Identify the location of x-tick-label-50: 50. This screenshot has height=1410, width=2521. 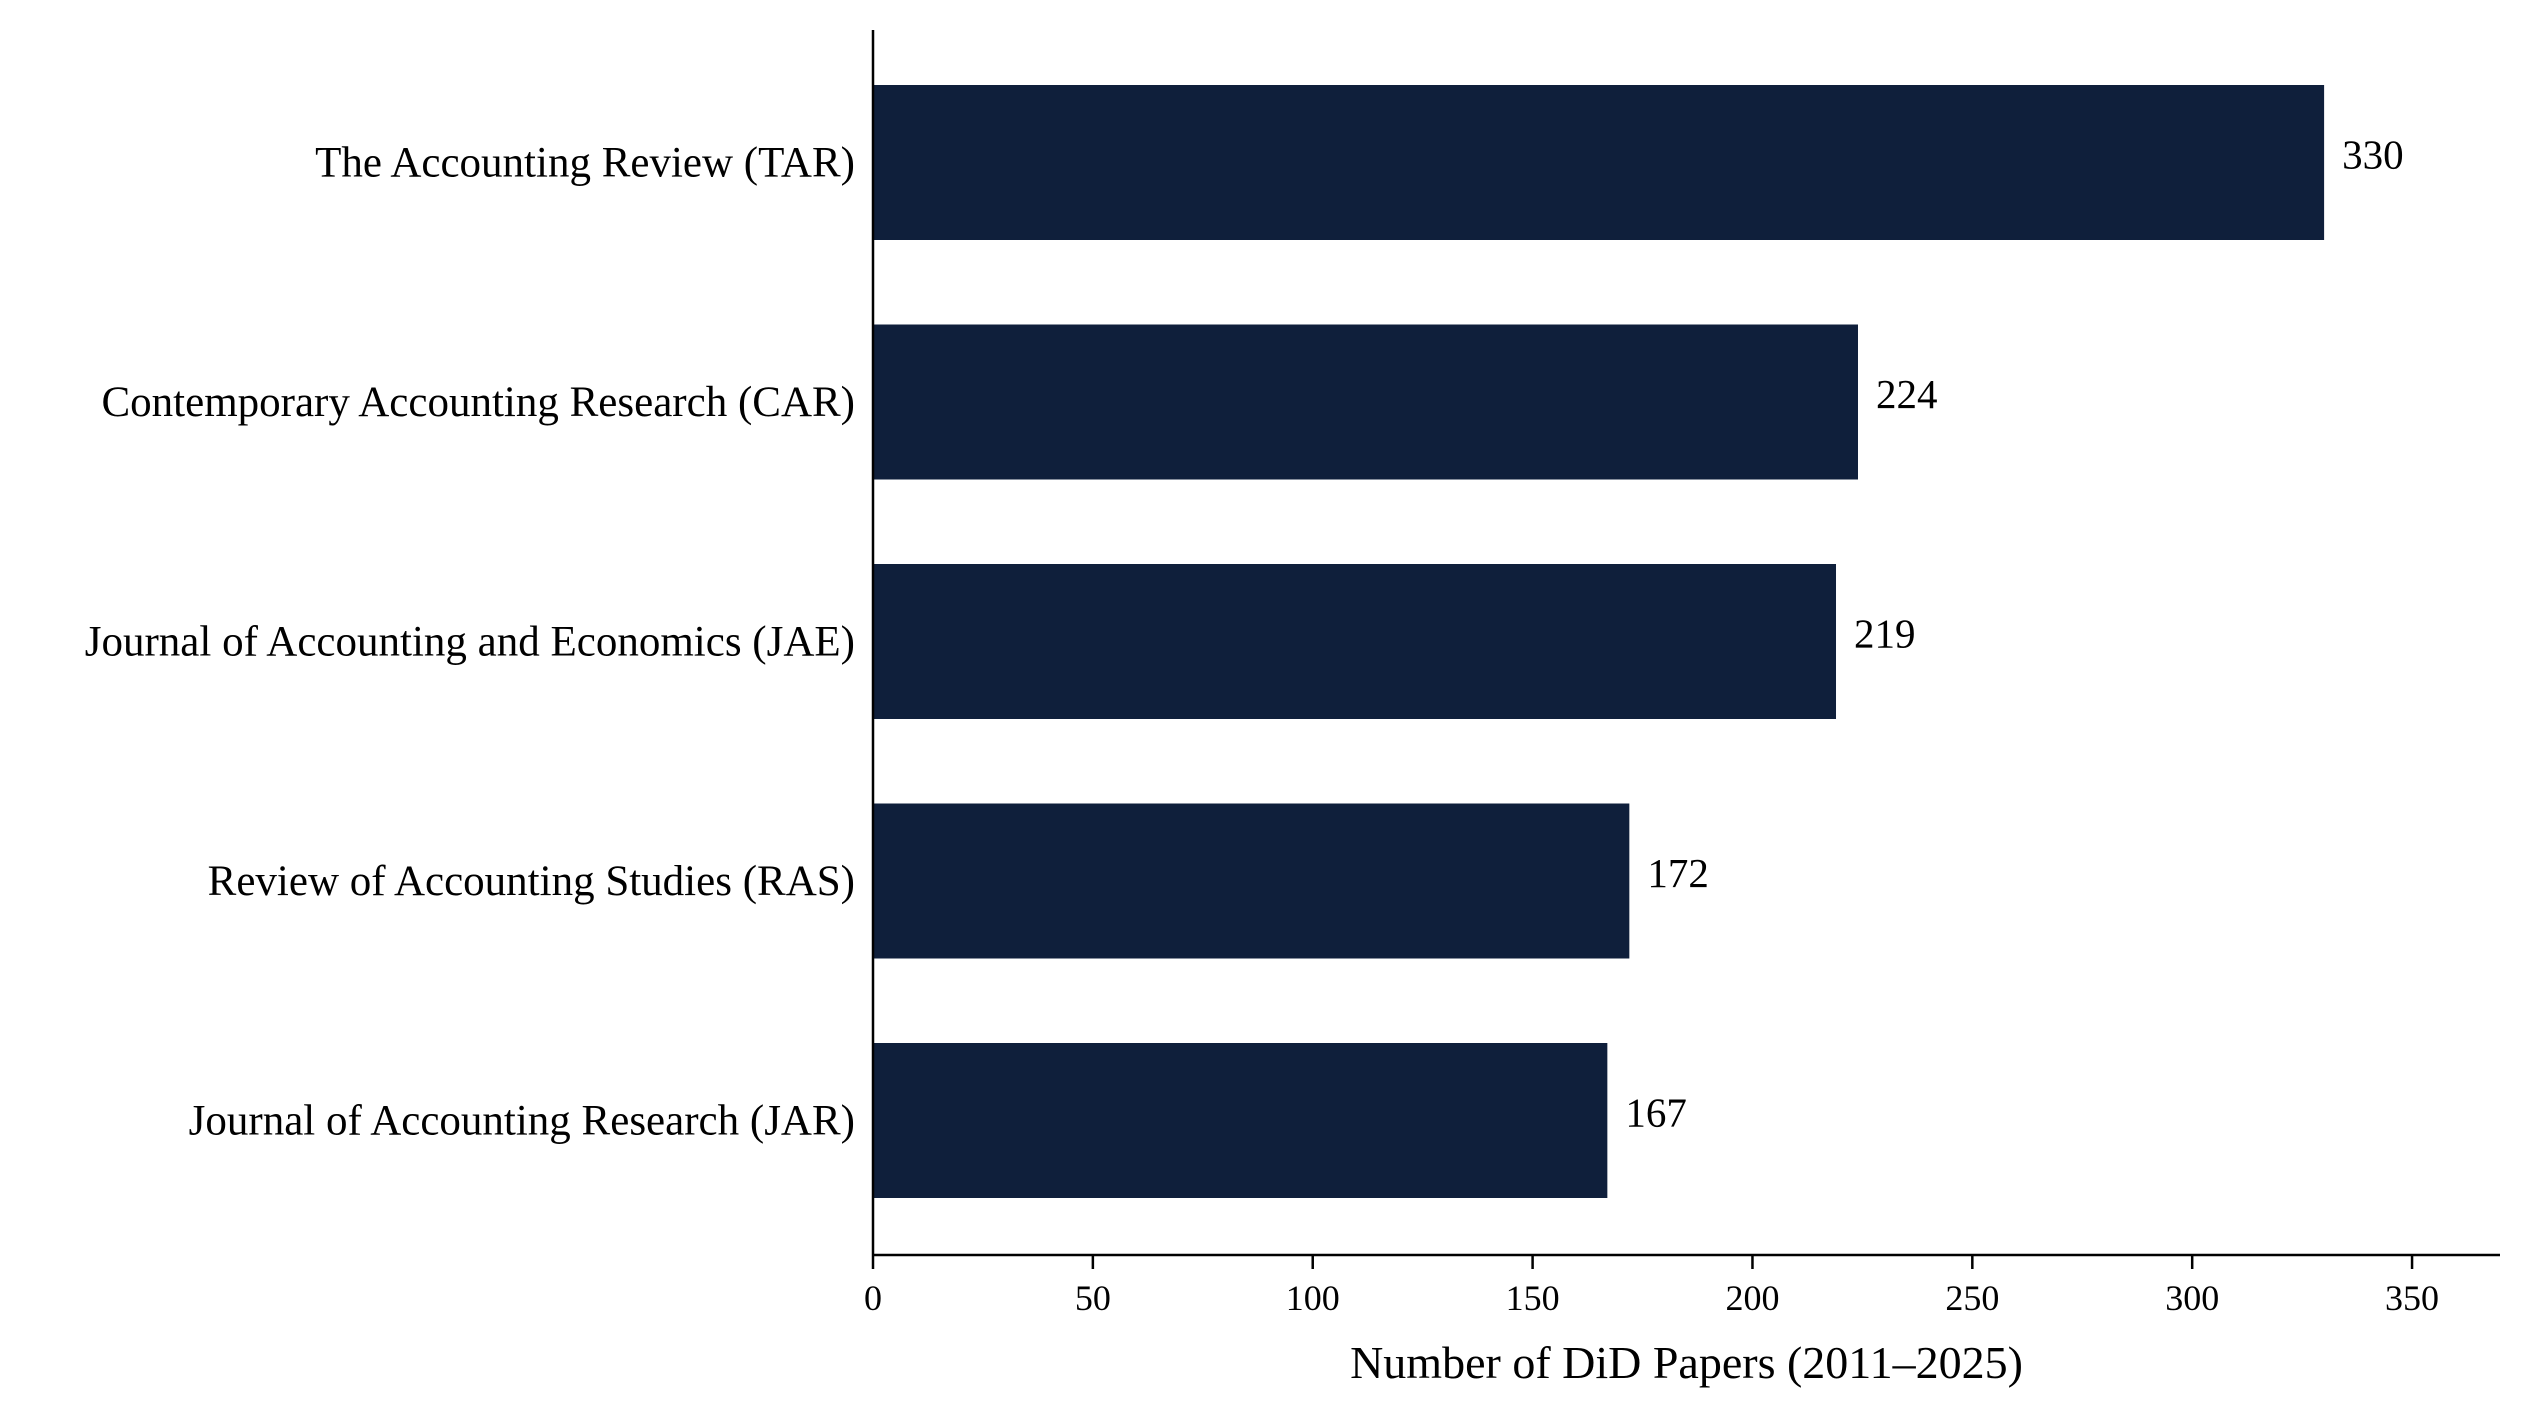
(1093, 1298).